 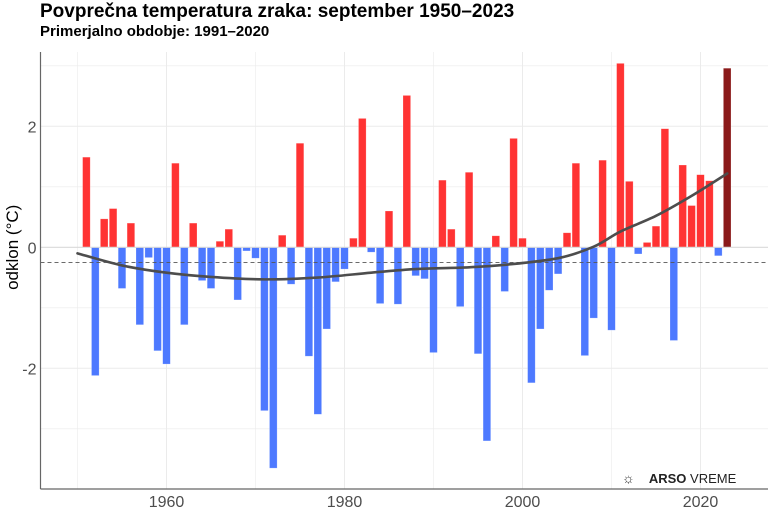 I want to click on bar-2016, so click(x=664, y=188).